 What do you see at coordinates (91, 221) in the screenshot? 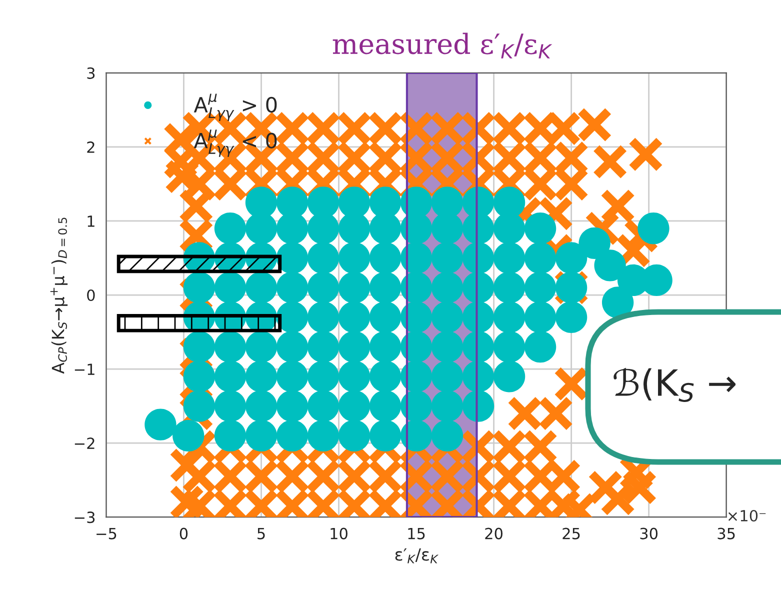
I see `y-tick-label: 1` at bounding box center [91, 221].